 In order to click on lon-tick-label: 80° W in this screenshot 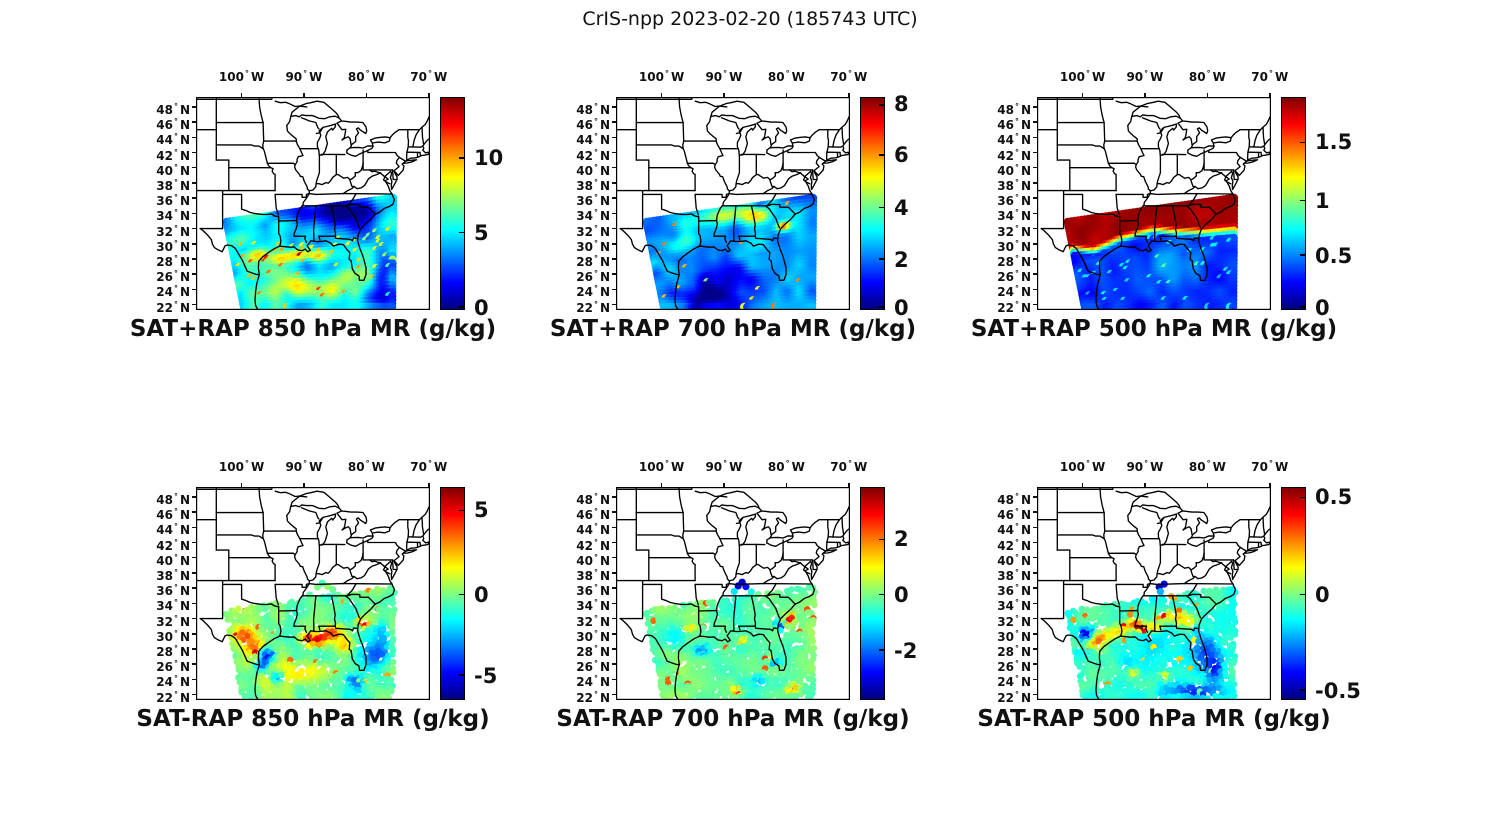, I will do `click(1207, 76)`.